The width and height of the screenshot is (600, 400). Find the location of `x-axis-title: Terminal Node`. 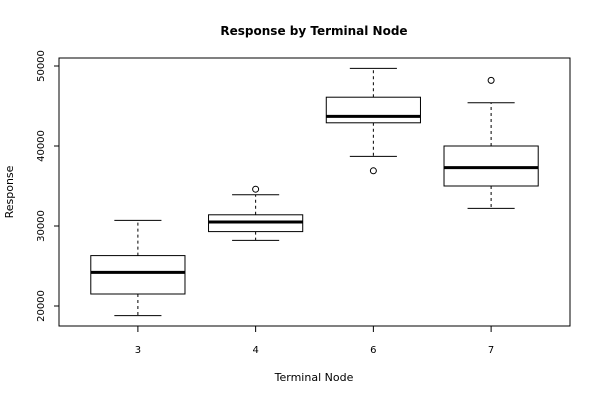

x-axis-title: Terminal Node is located at coordinates (314, 377).